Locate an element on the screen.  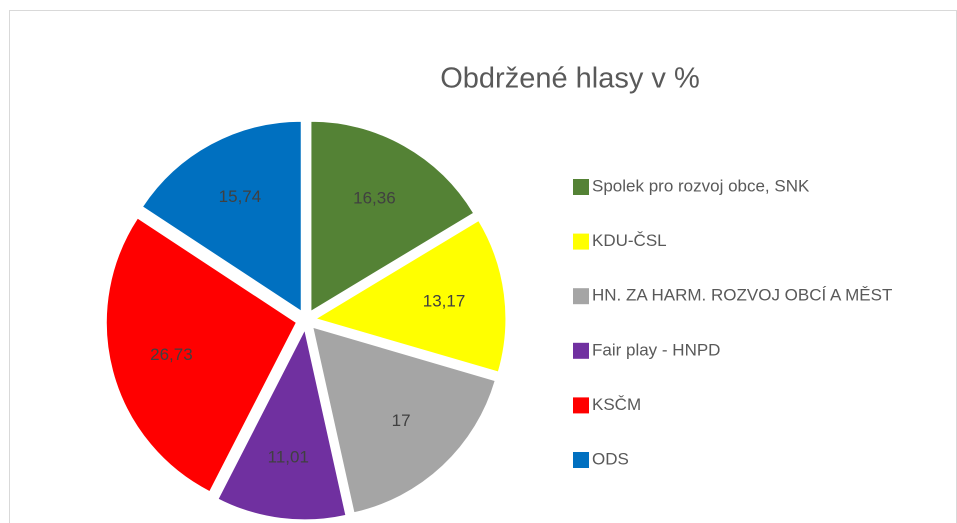
data-label: 17 is located at coordinates (401, 420).